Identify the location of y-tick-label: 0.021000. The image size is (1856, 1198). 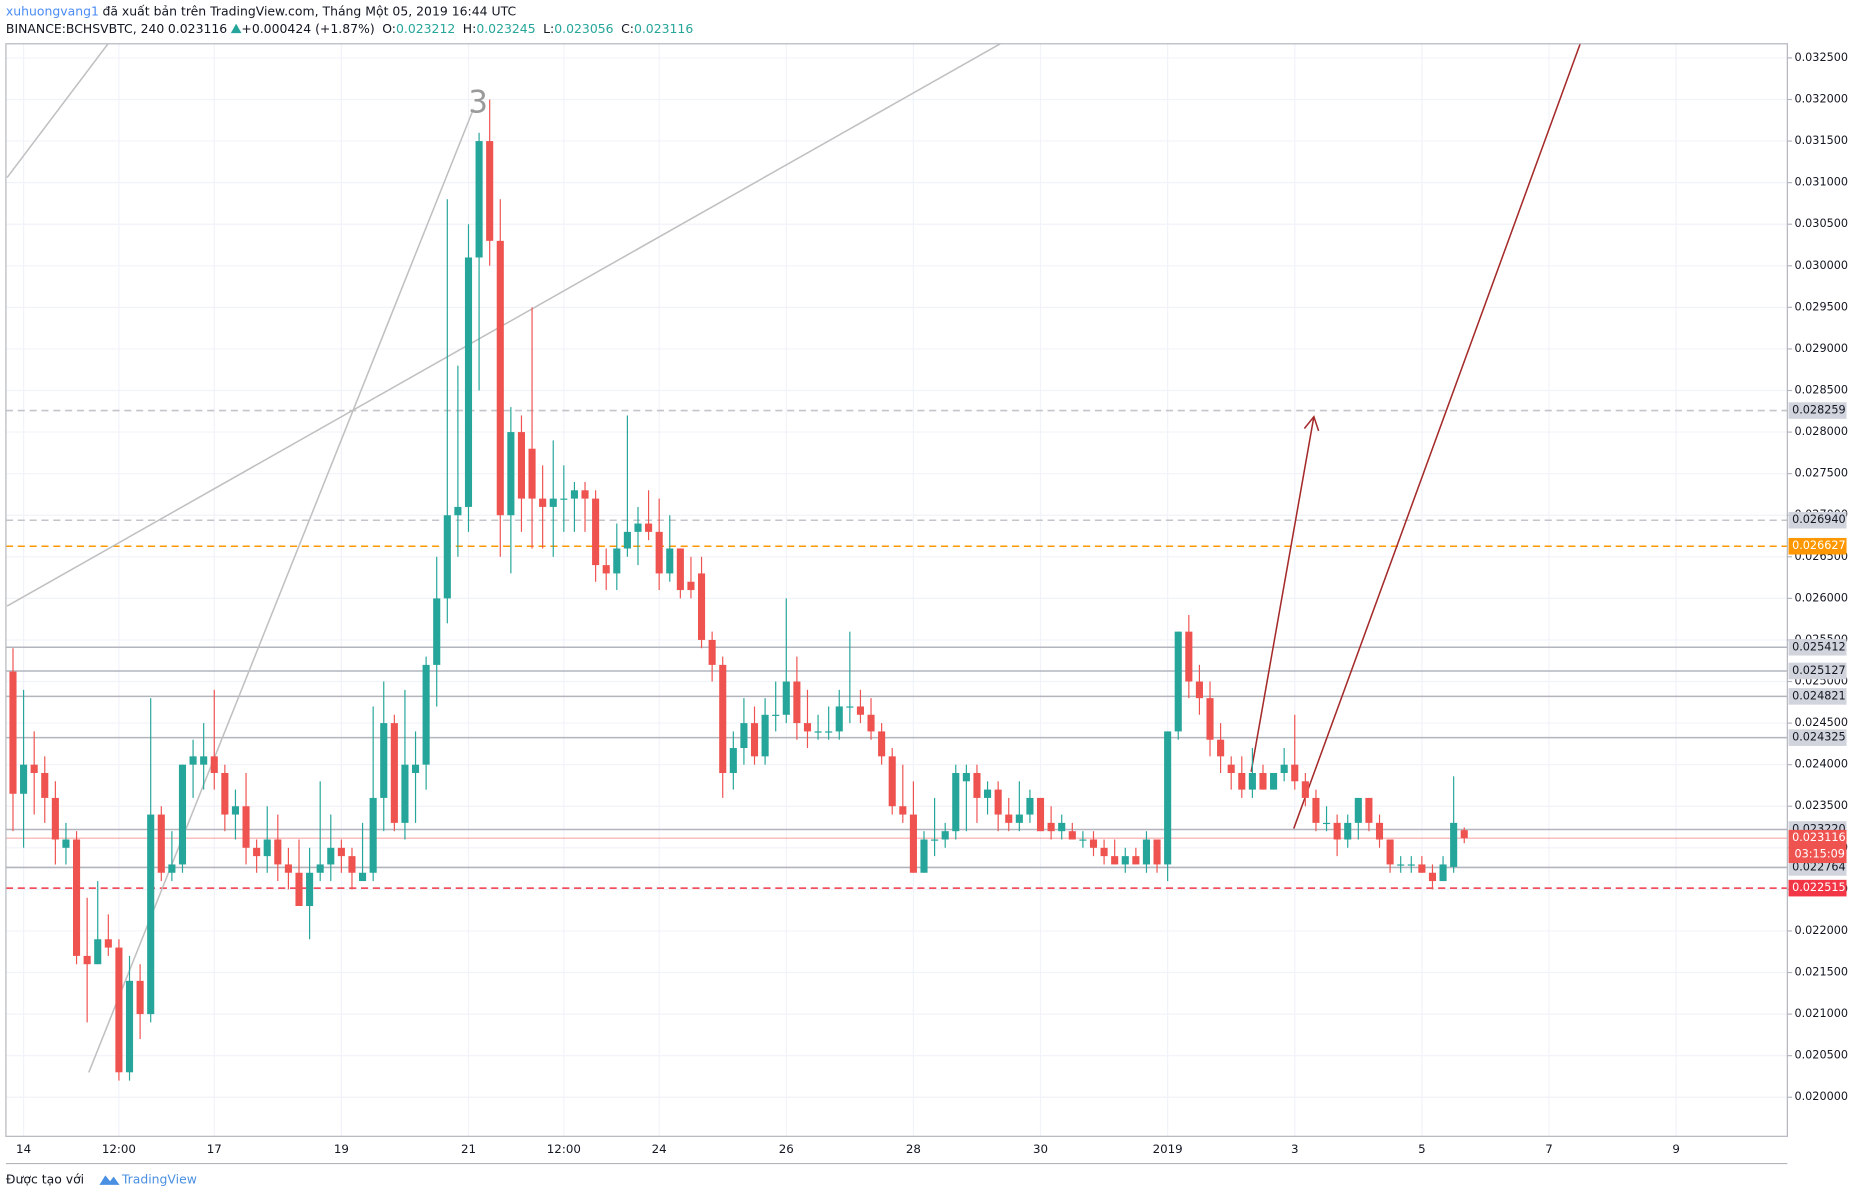
(1821, 1013).